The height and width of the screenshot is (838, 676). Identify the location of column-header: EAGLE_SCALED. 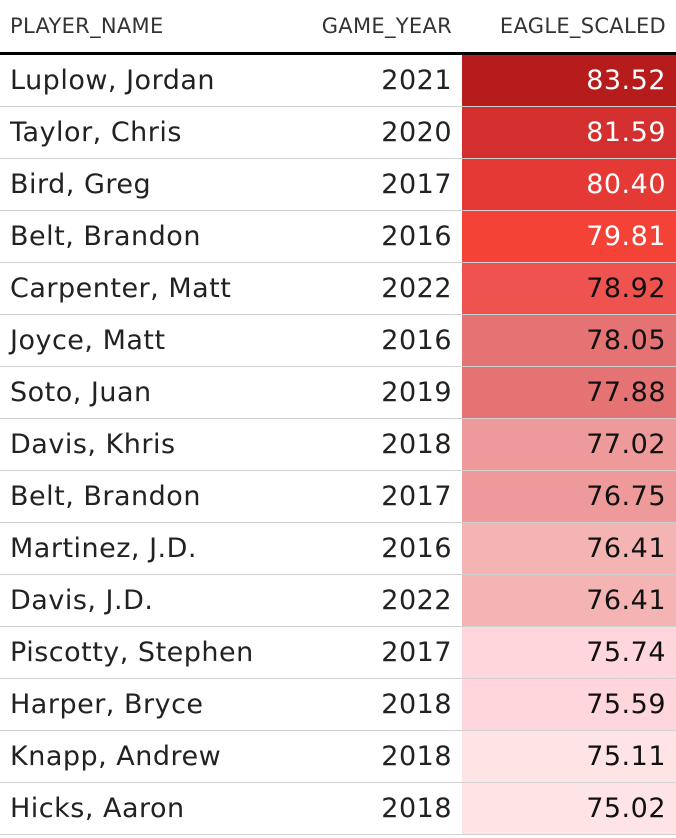
(569, 27).